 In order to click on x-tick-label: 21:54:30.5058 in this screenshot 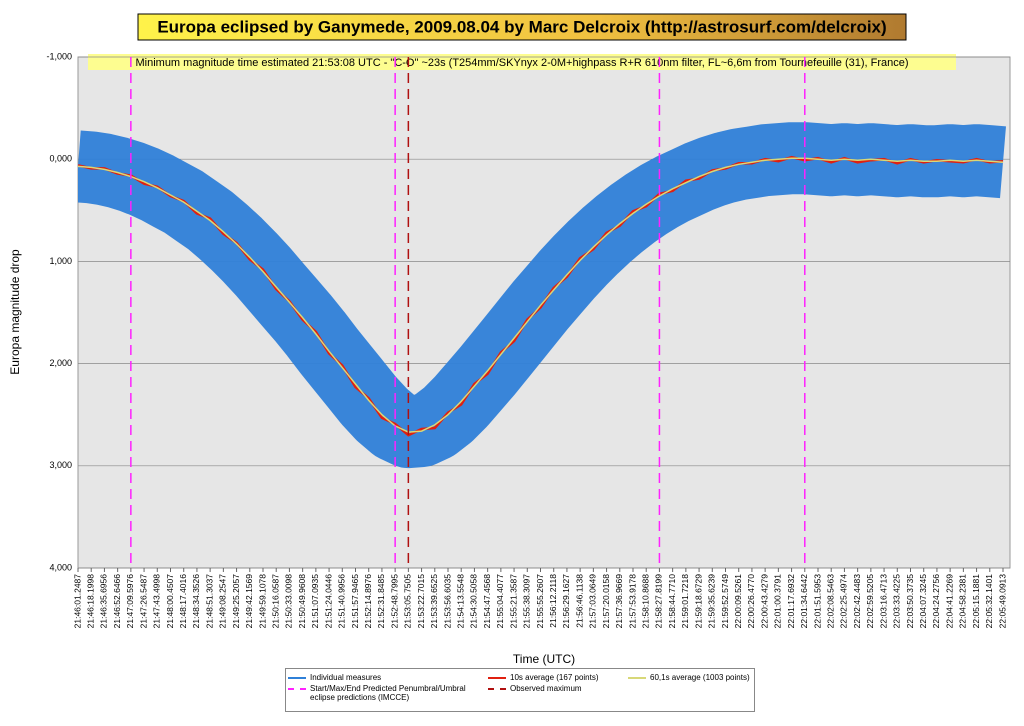, I will do `click(474, 601)`.